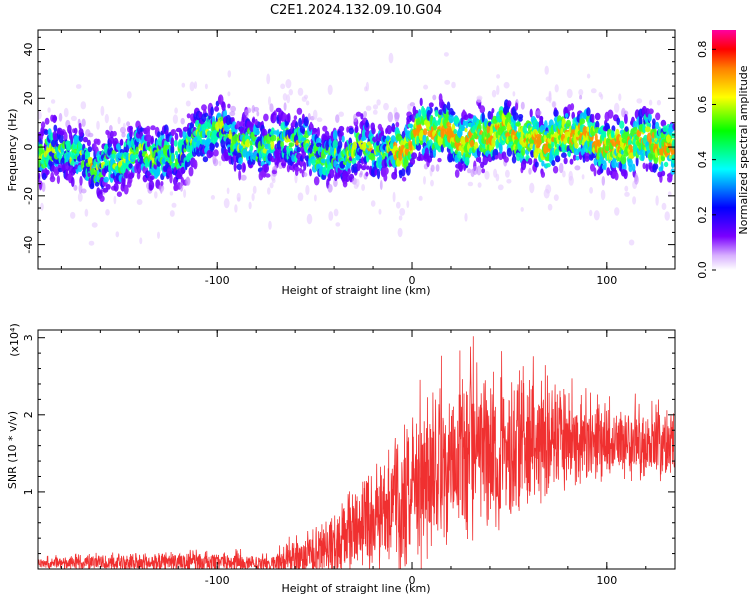 This screenshot has height=600, width=750. Describe the element at coordinates (28, 245) in the screenshot. I see `spectrogram-y-tick-label: -40` at that location.